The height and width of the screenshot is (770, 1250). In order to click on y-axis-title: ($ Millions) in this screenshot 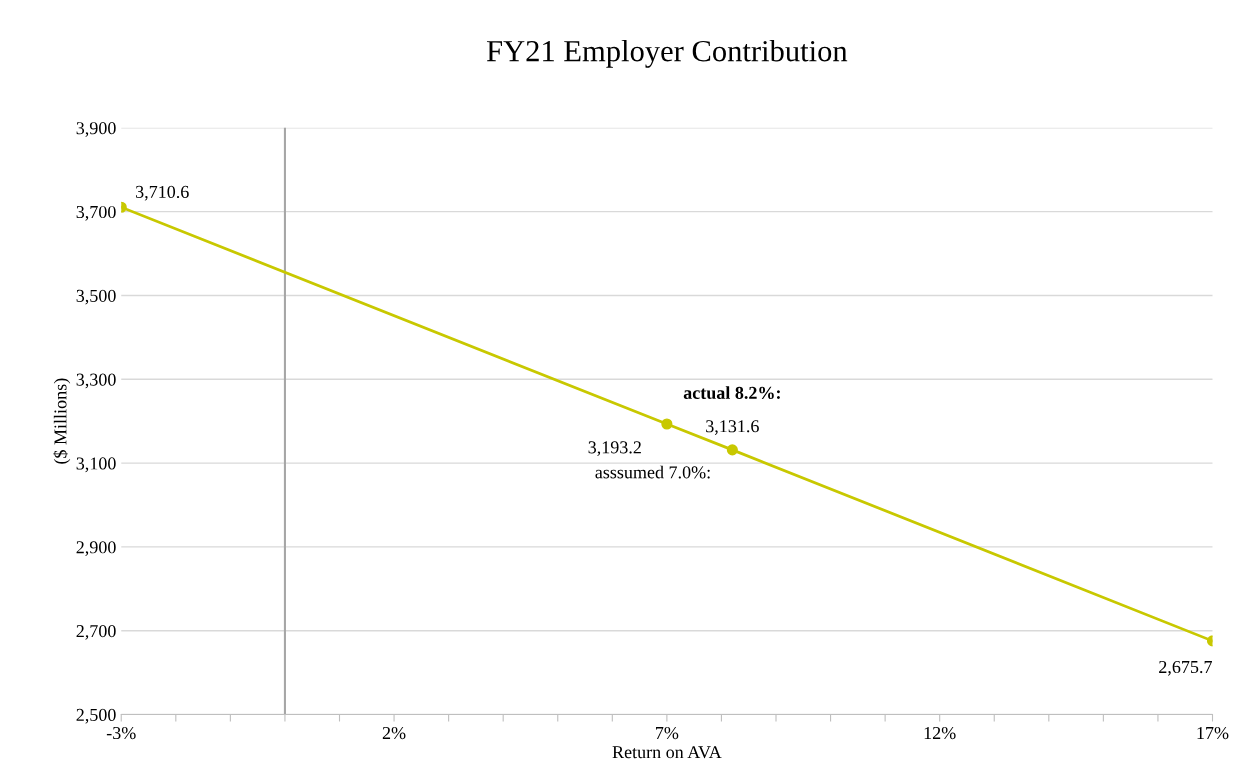, I will do `click(62, 421)`.